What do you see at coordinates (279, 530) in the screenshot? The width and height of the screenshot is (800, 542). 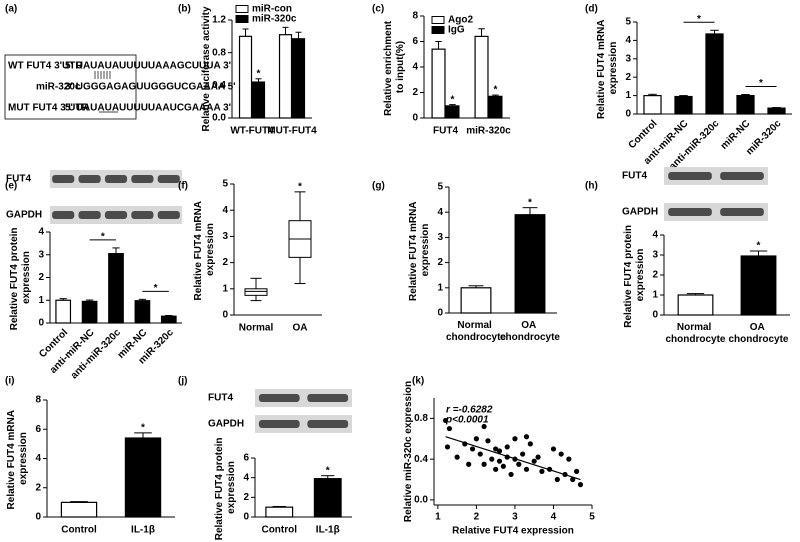 I see `x-tick-label: Control` at bounding box center [279, 530].